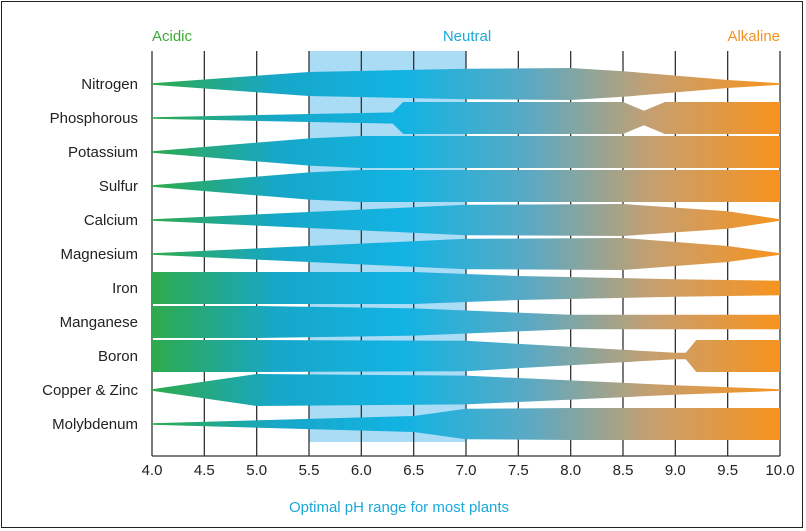 The image size is (806, 531). What do you see at coordinates (94, 118) in the screenshot?
I see `nutrient-label: Phosphorous` at bounding box center [94, 118].